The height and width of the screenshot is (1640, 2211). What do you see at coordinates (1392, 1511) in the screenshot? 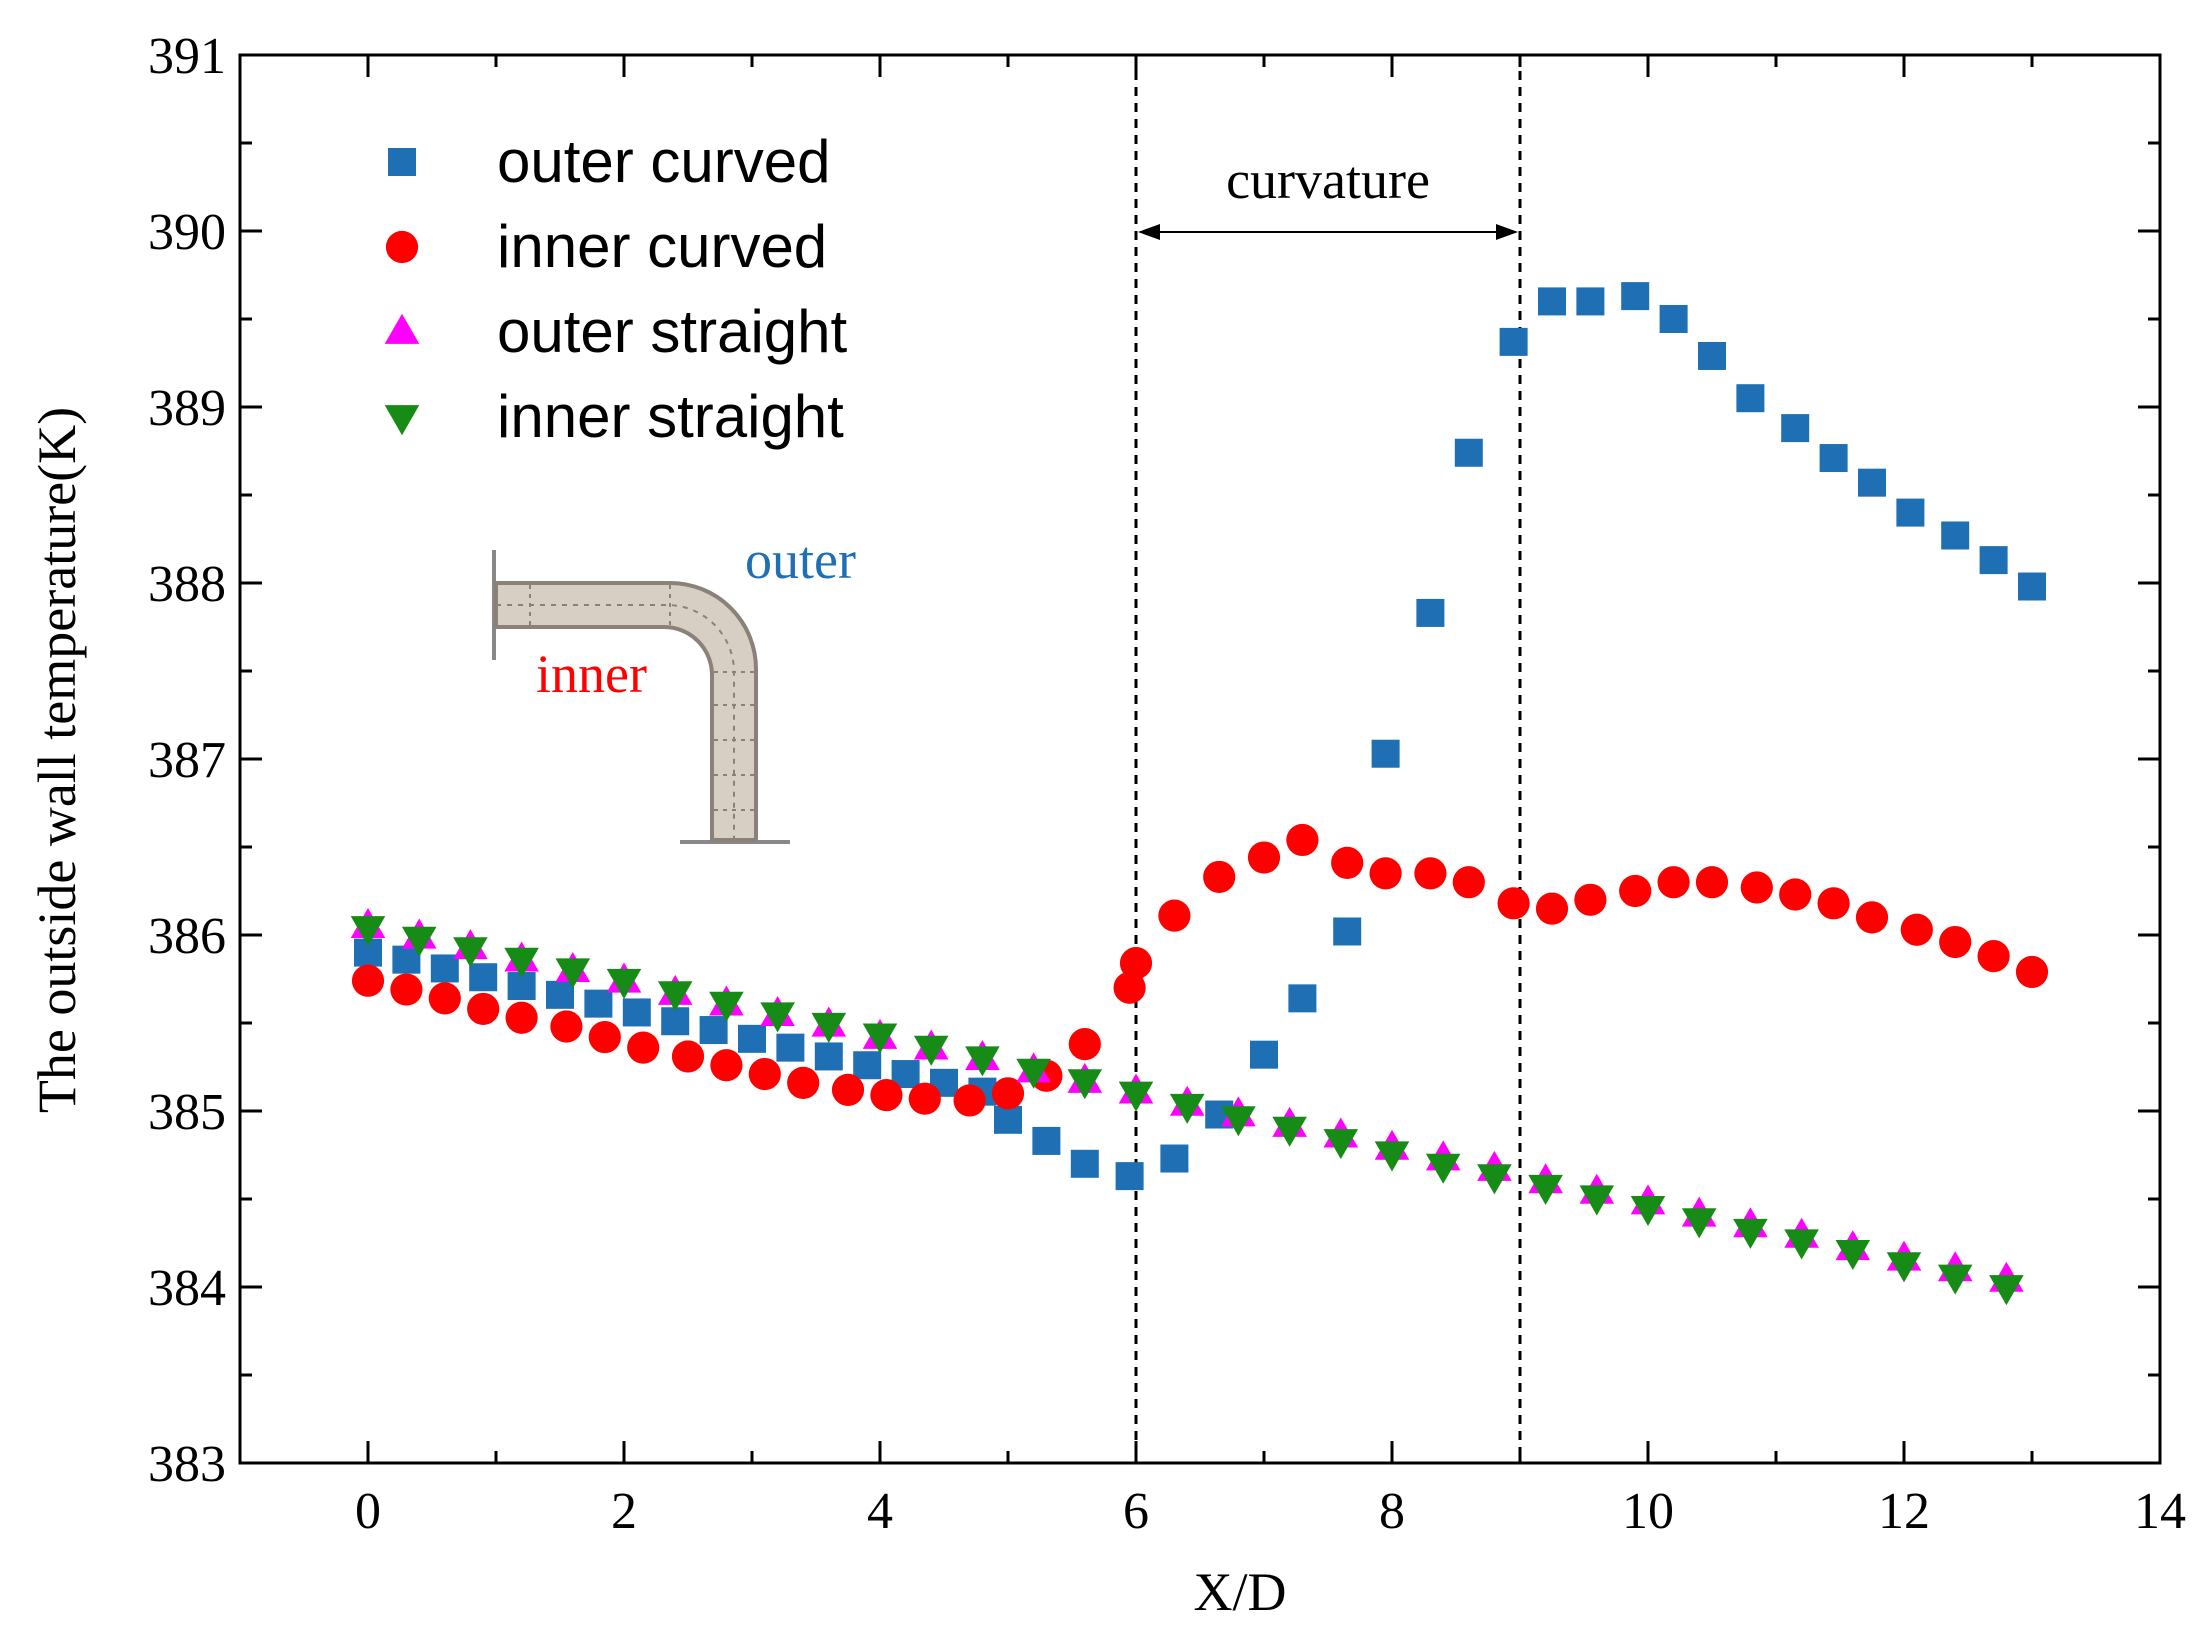
I see `x-tick-label: 8` at bounding box center [1392, 1511].